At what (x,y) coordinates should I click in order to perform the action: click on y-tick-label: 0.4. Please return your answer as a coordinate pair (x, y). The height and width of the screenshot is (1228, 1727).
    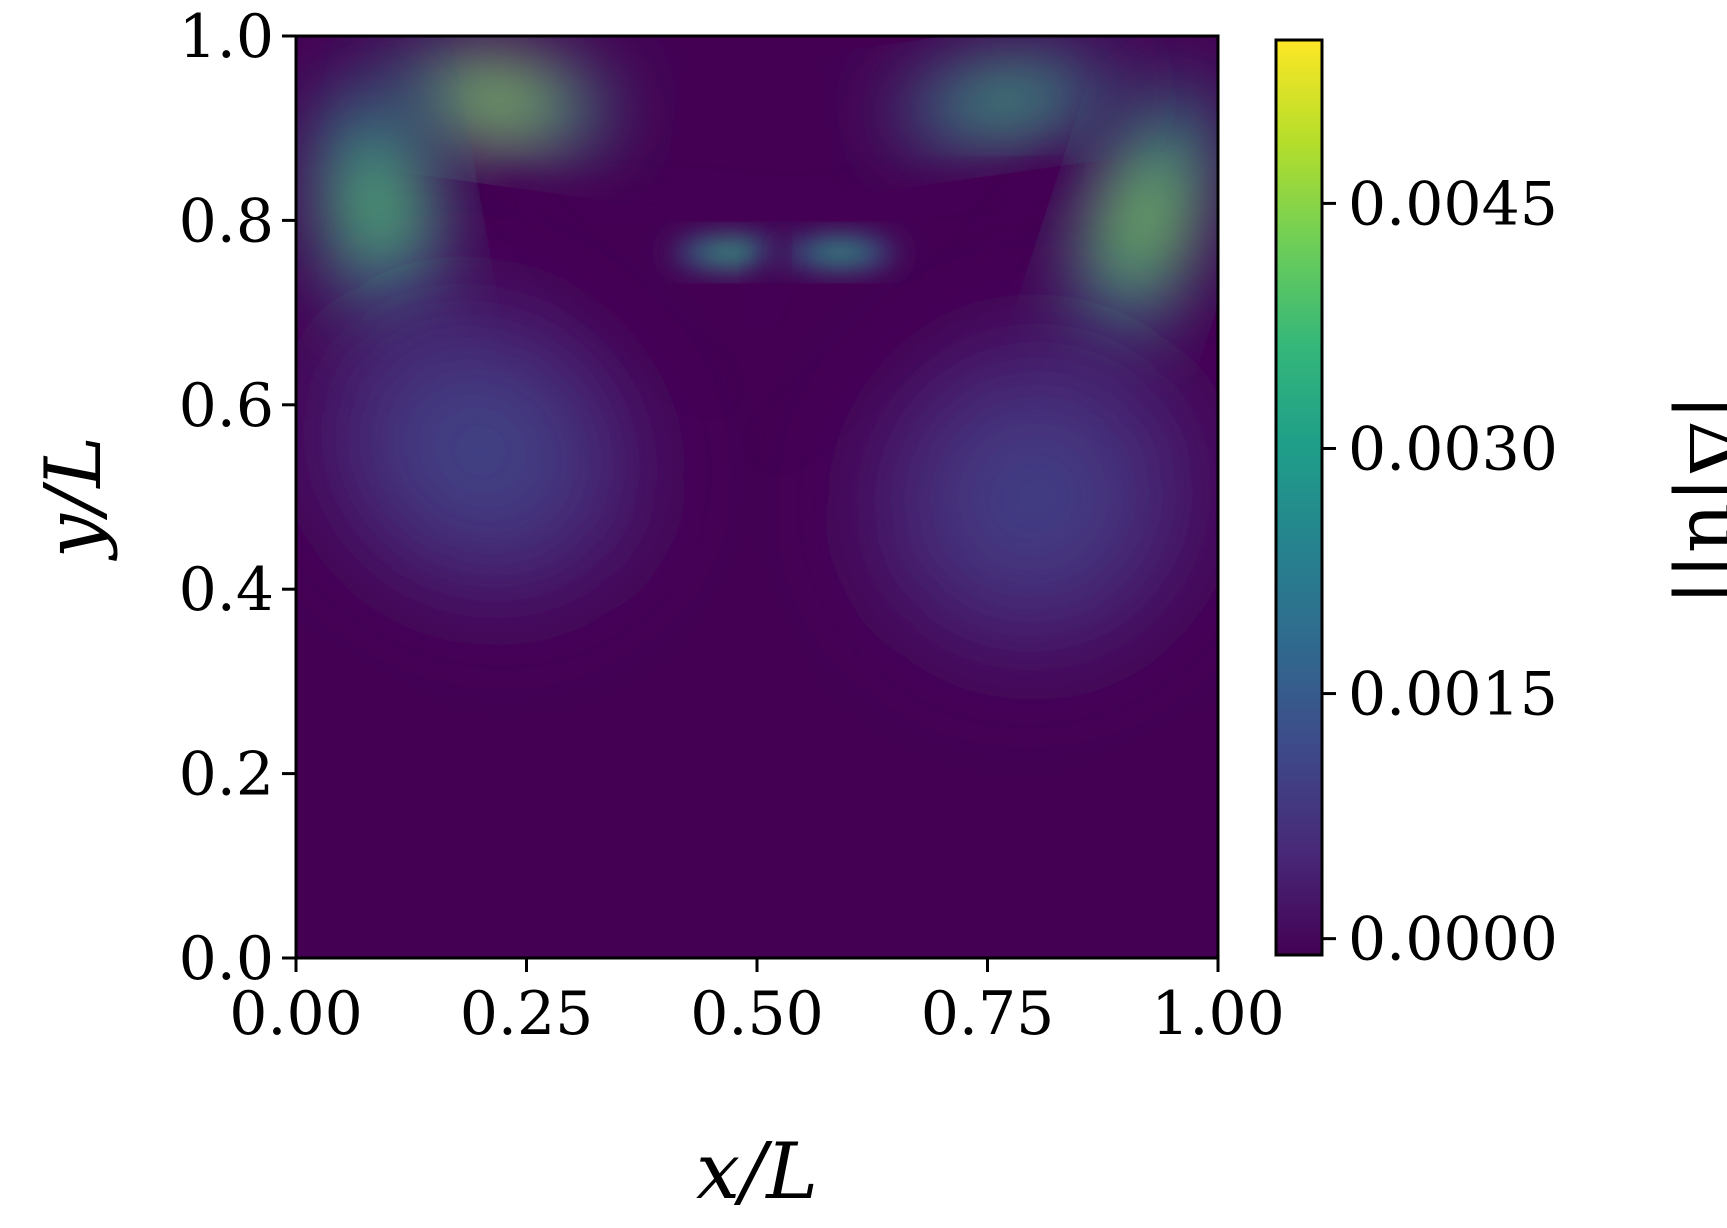
    Looking at the image, I should click on (226, 590).